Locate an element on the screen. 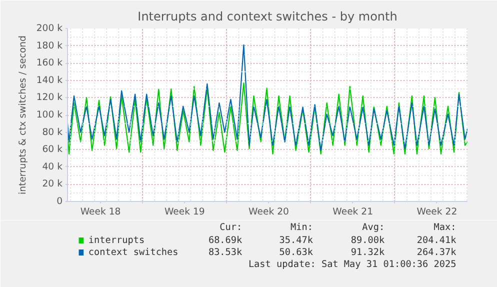 This screenshot has width=497, height=287. text: 204.41k is located at coordinates (436, 240).